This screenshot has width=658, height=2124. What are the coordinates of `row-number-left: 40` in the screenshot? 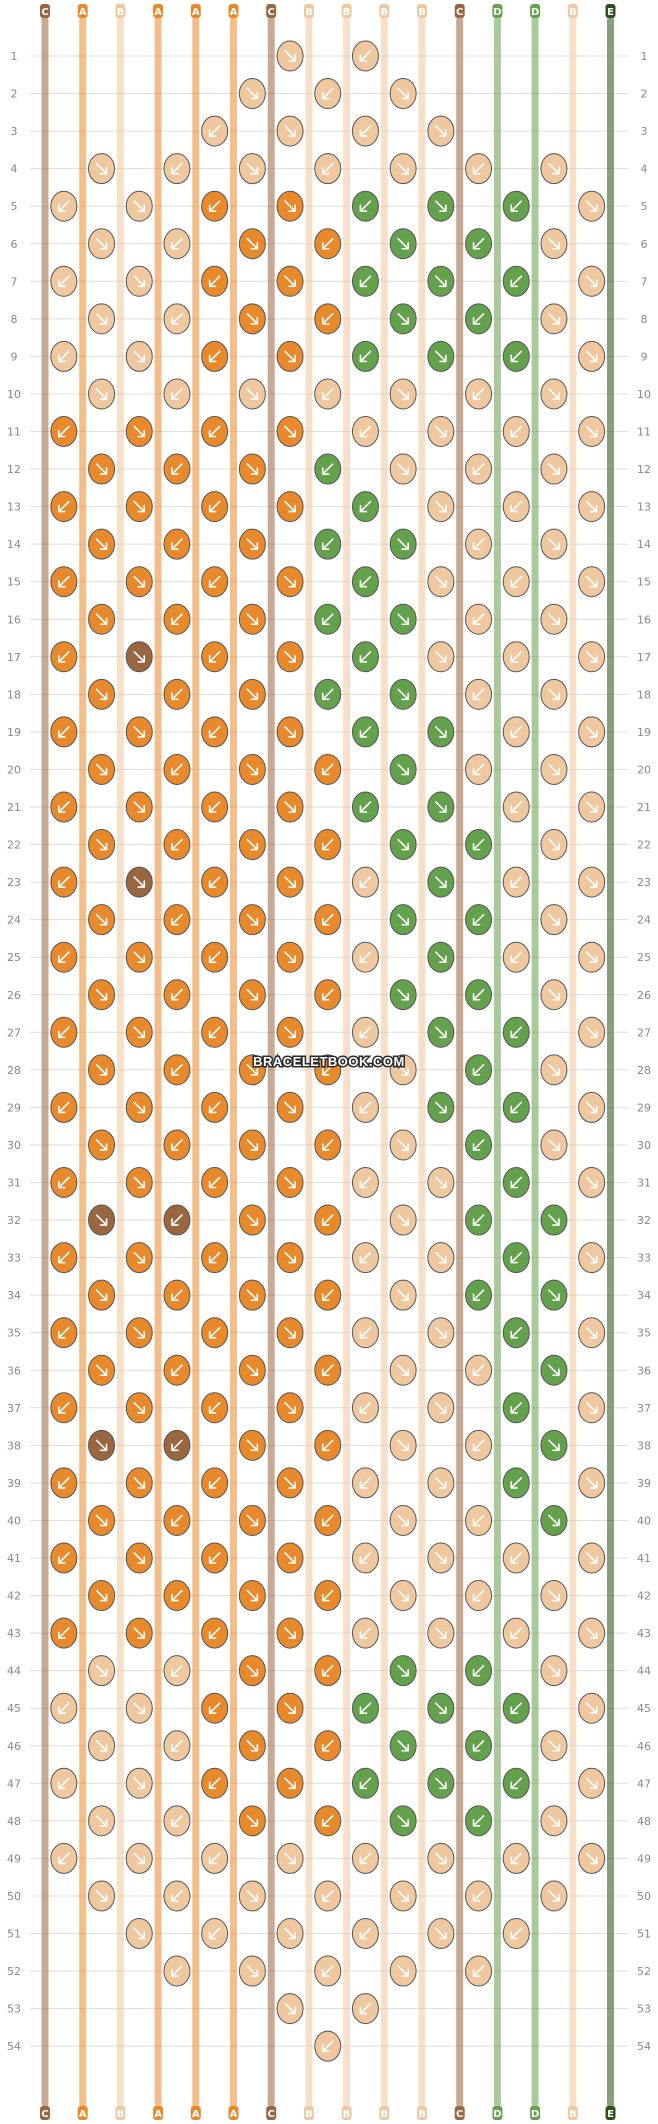 It's located at (14, 1520).